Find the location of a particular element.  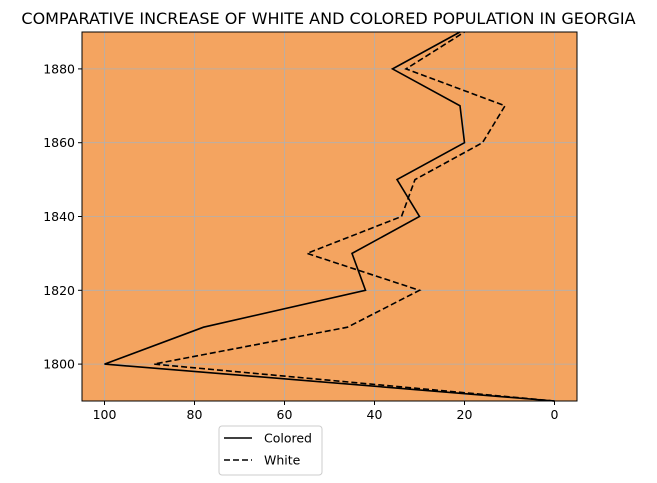

x-tick-label: 100 is located at coordinates (105, 414).